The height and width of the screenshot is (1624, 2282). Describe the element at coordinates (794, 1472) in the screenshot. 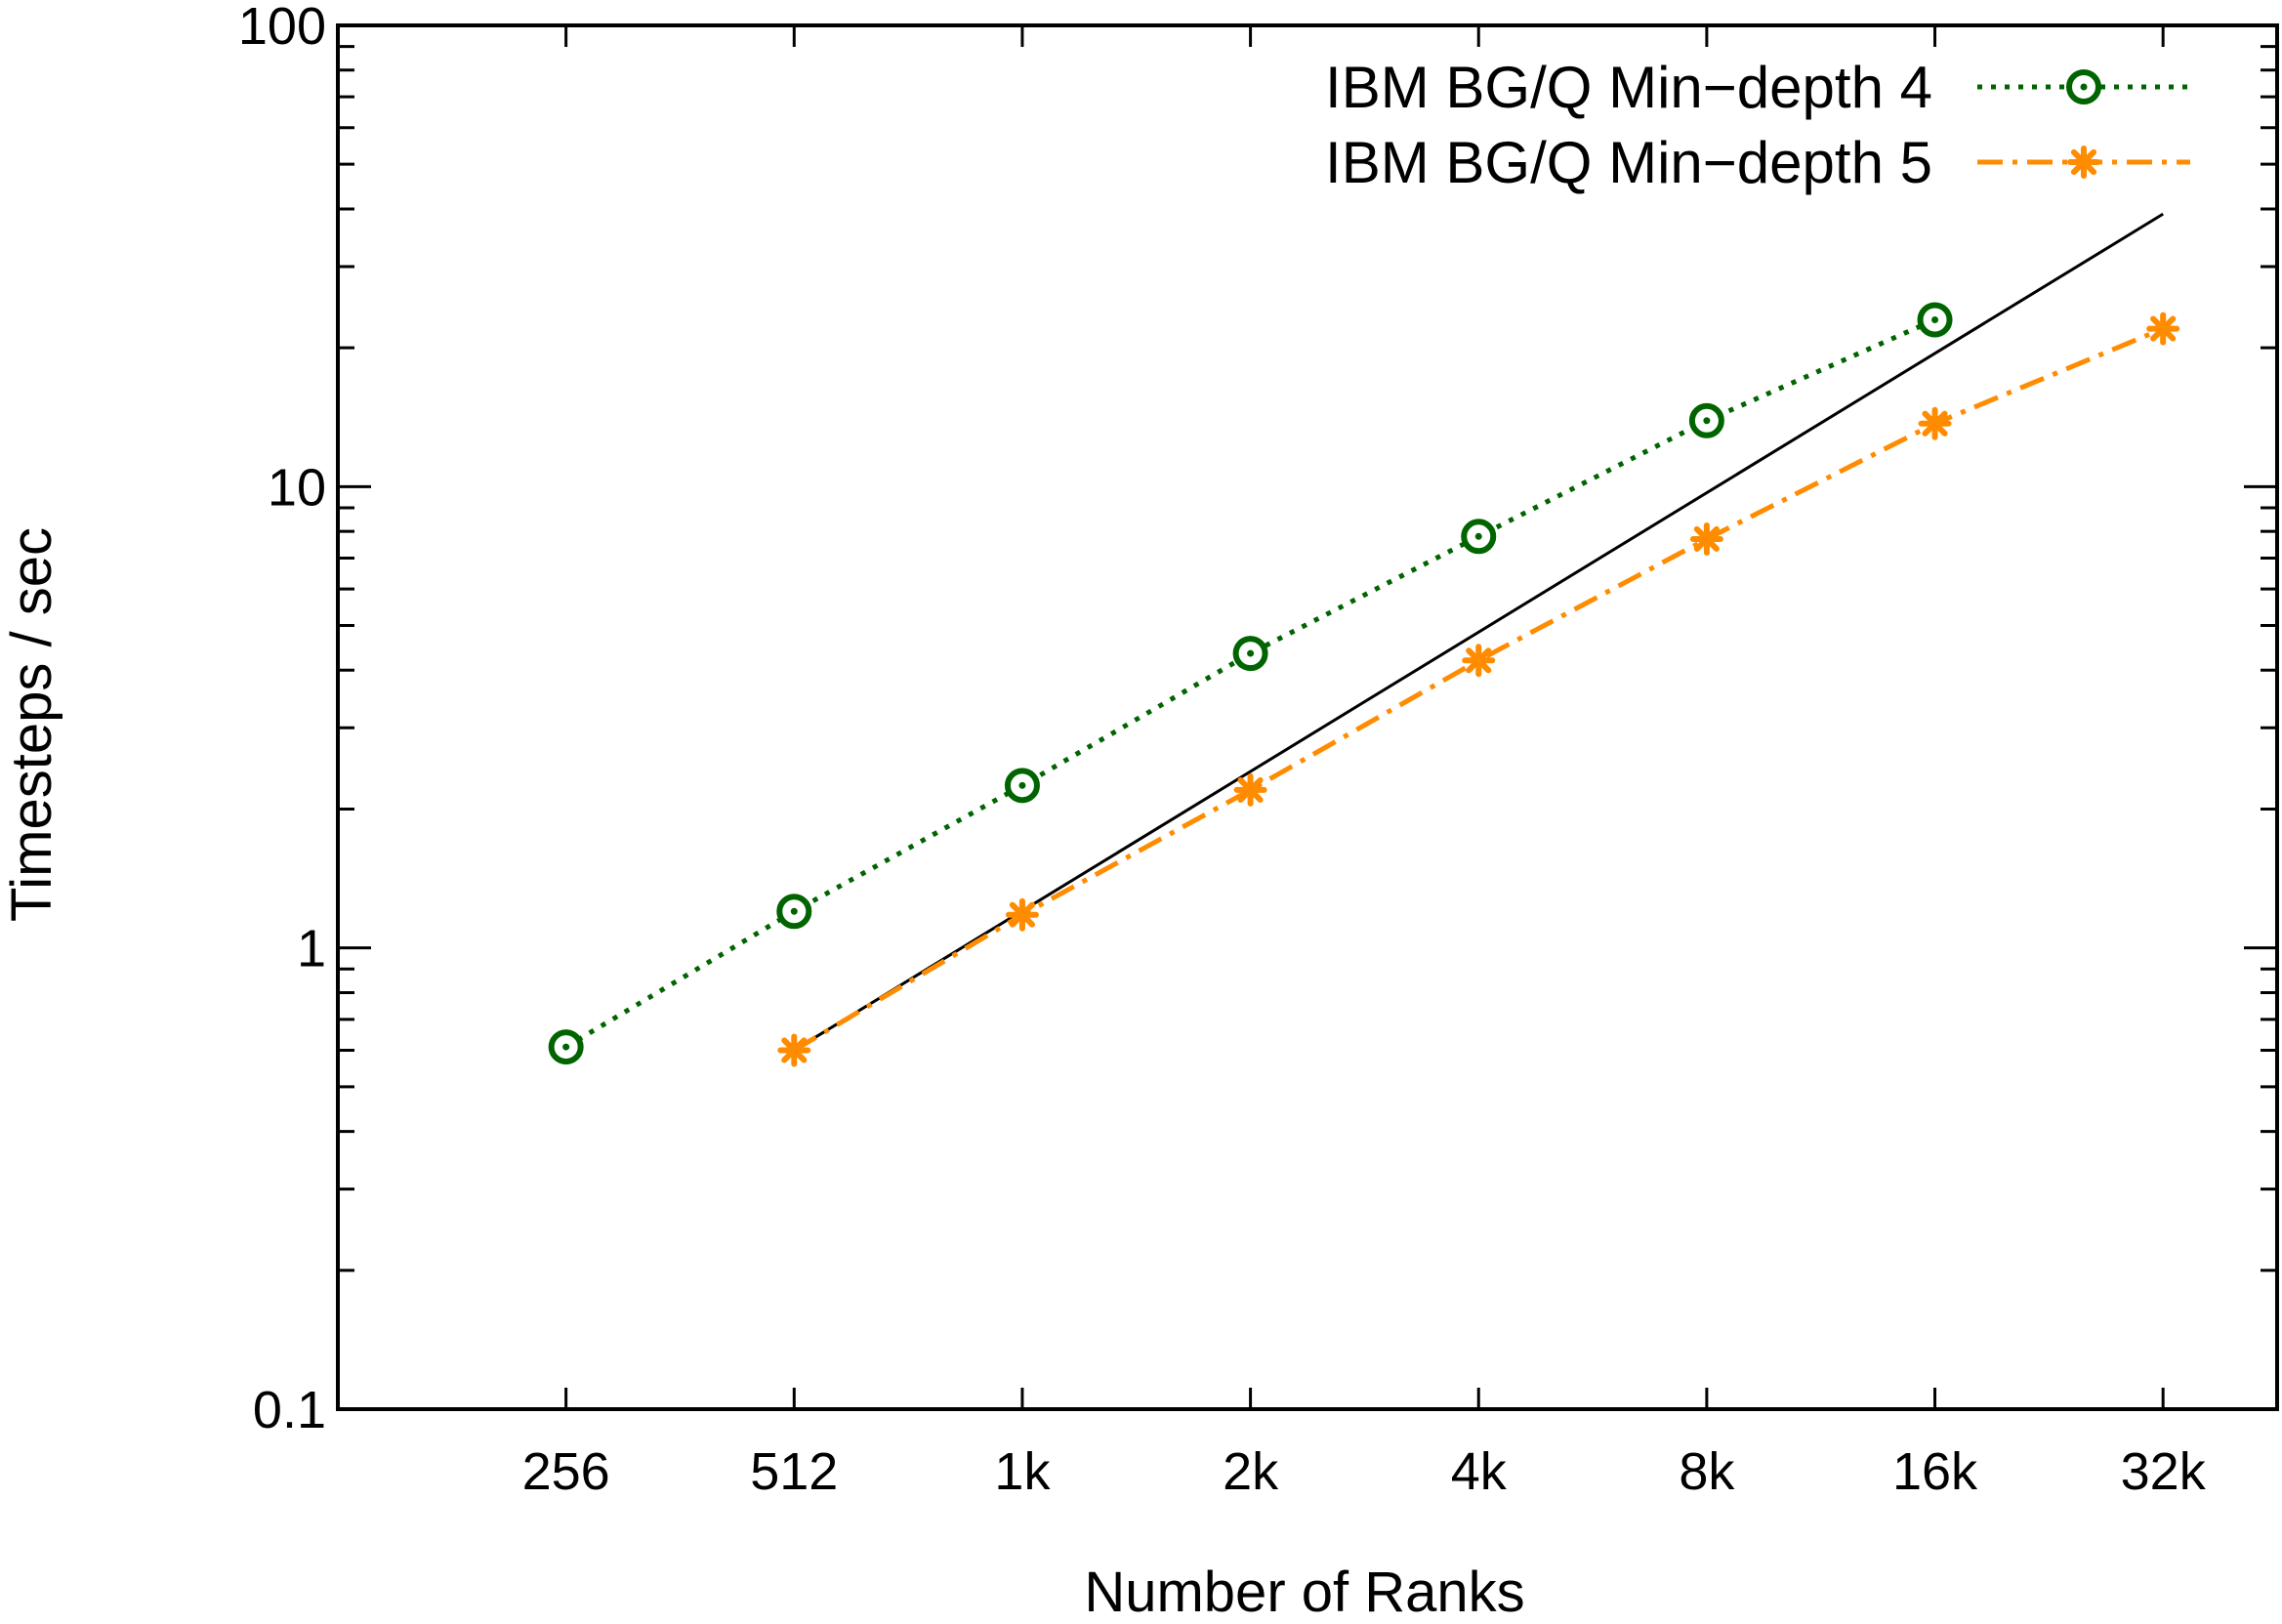

I see `x-tick-label: 512` at that location.